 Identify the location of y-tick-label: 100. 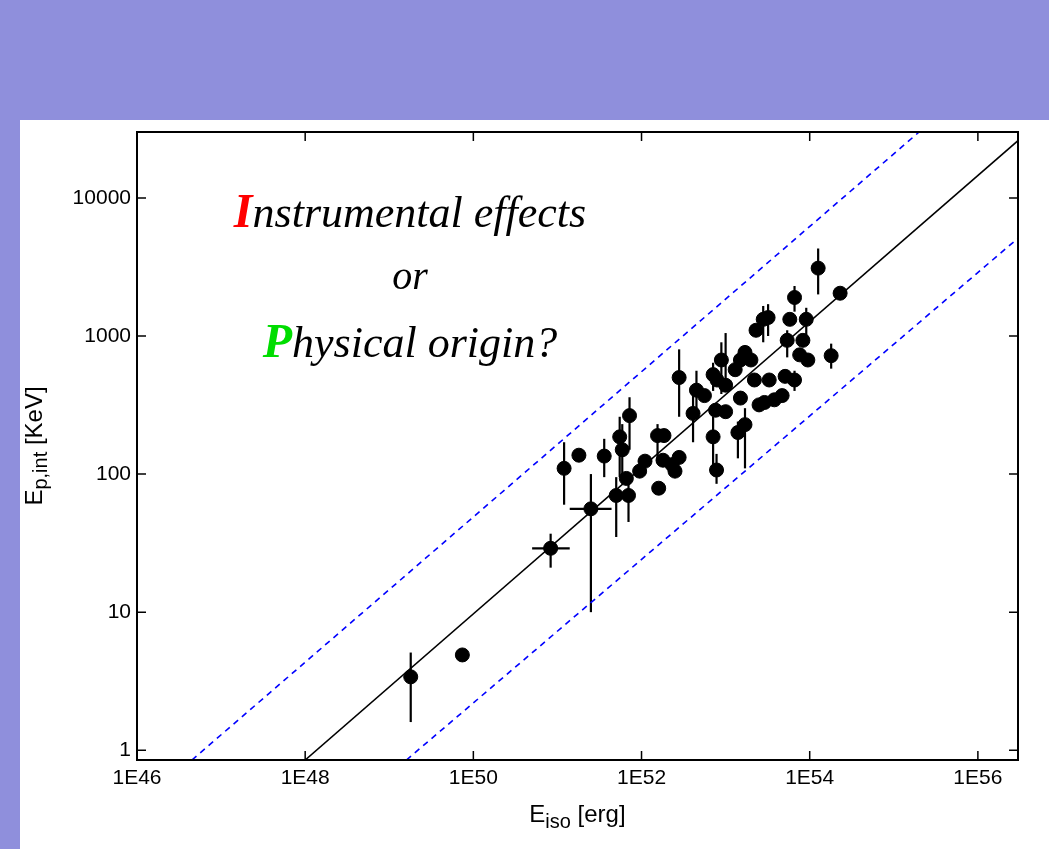
(113, 472).